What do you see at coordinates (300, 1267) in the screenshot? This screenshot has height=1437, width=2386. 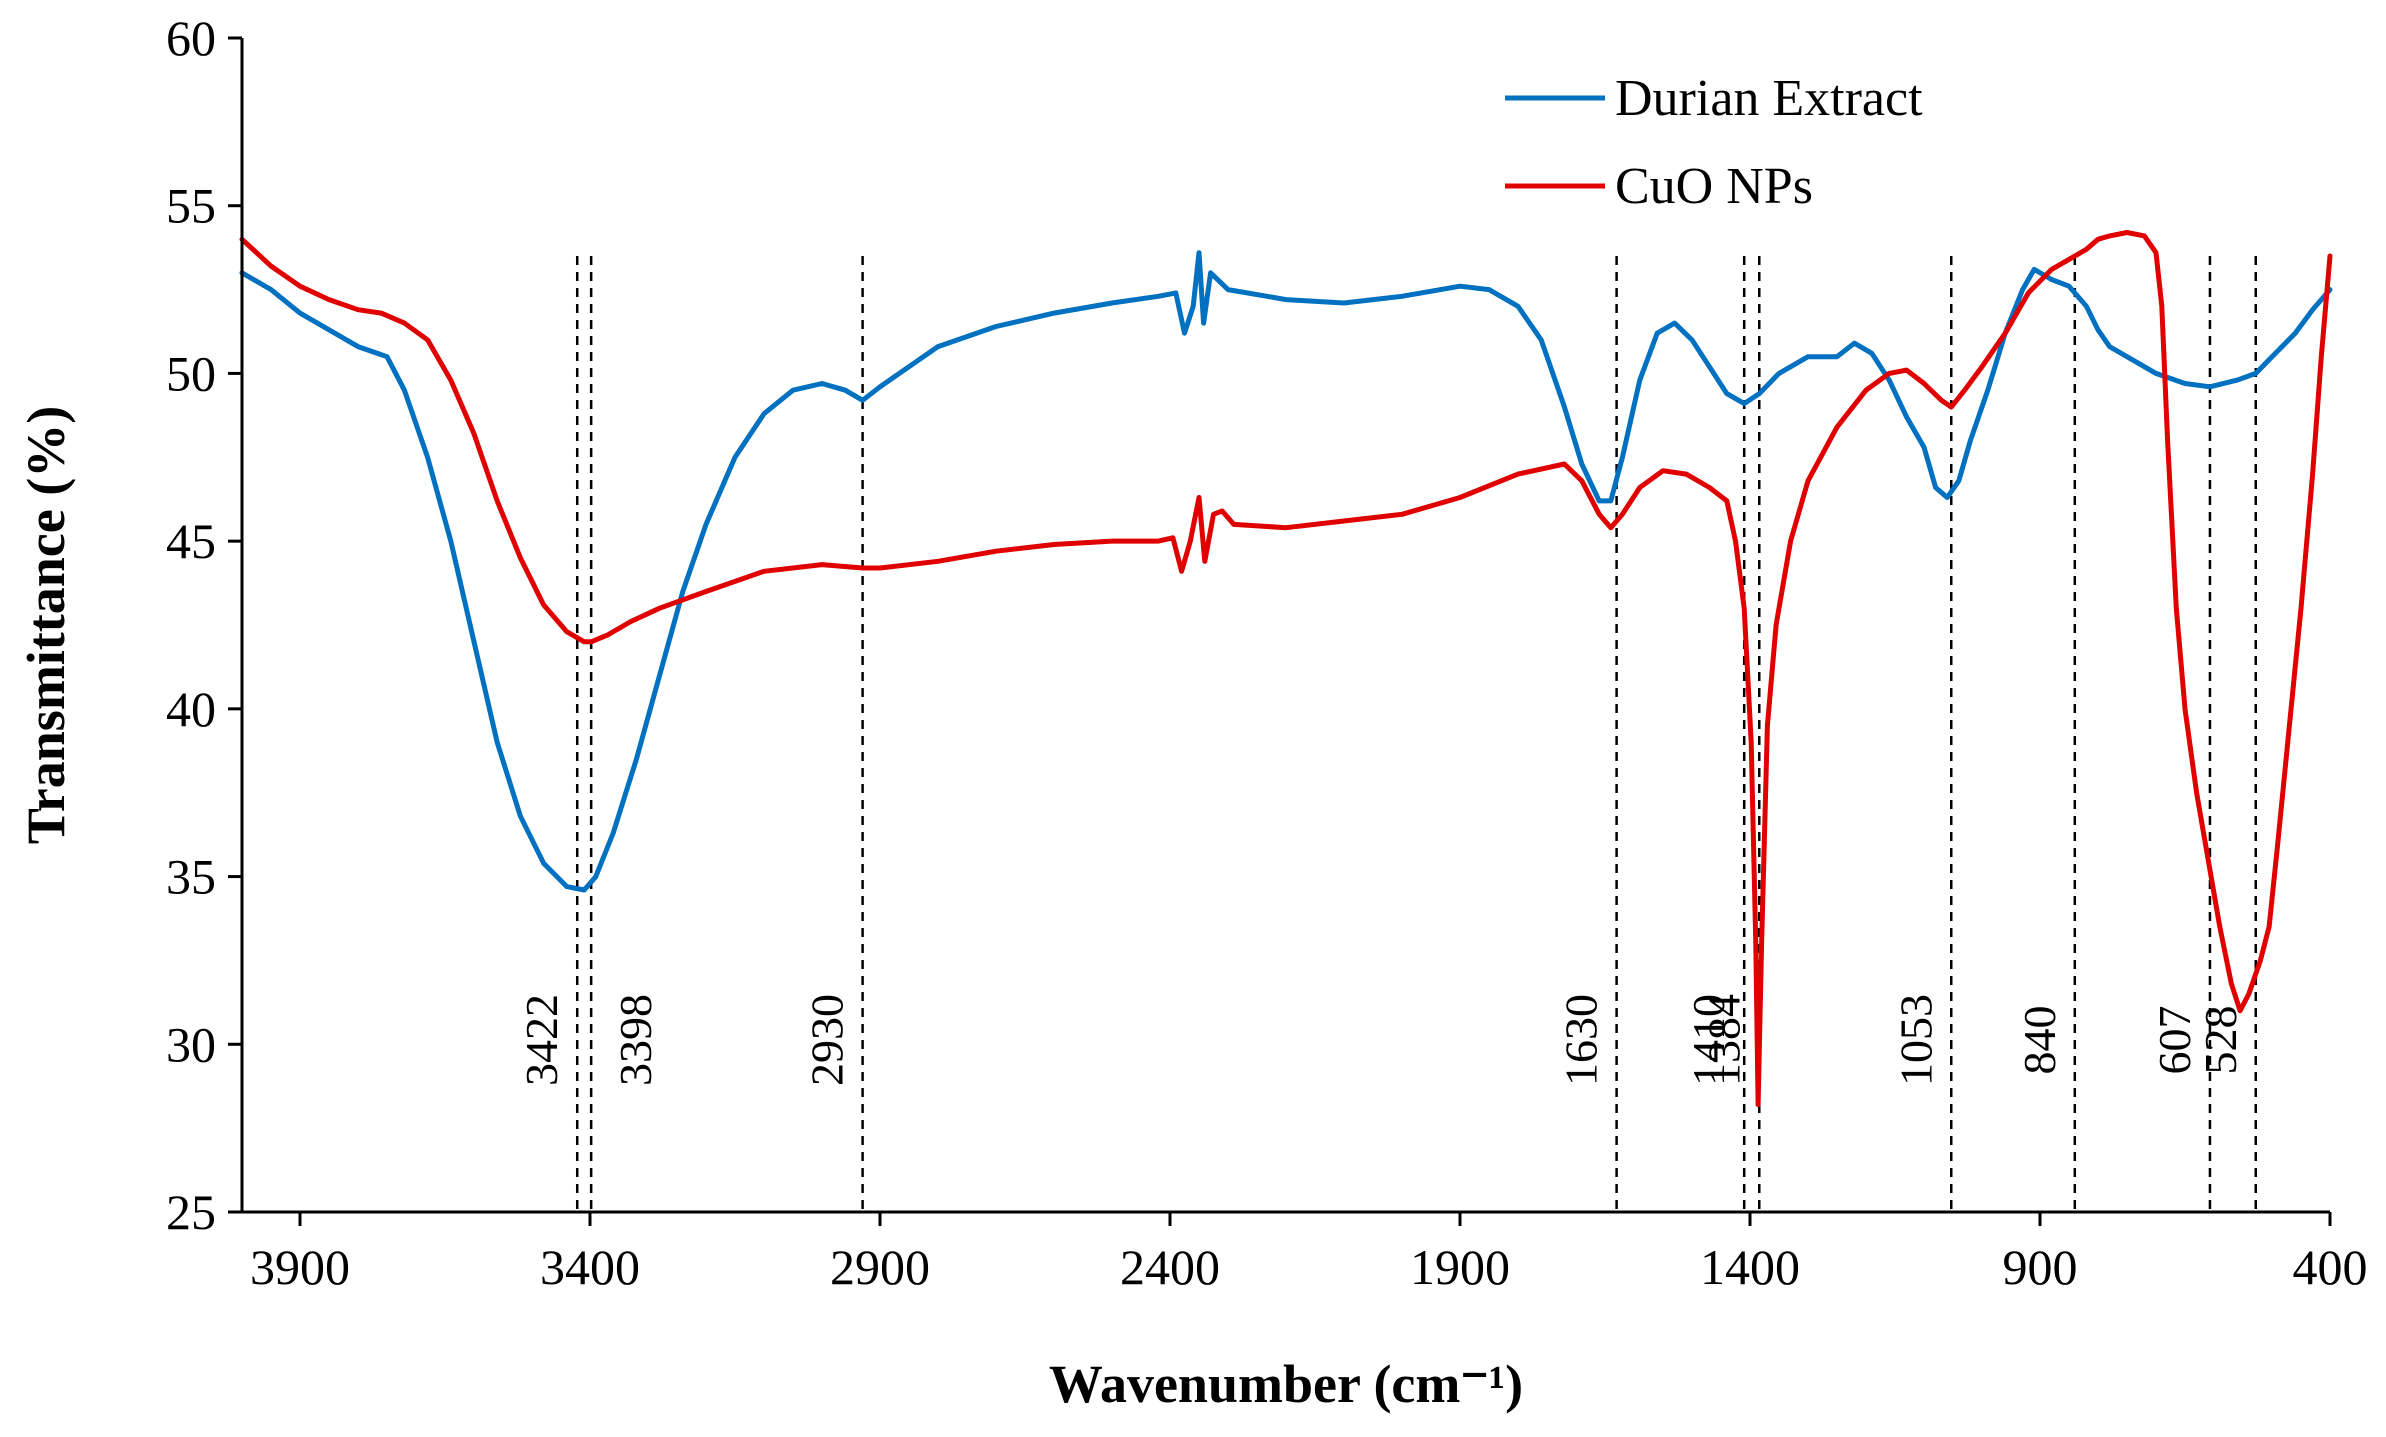 I see `x-tick-label: 3900` at bounding box center [300, 1267].